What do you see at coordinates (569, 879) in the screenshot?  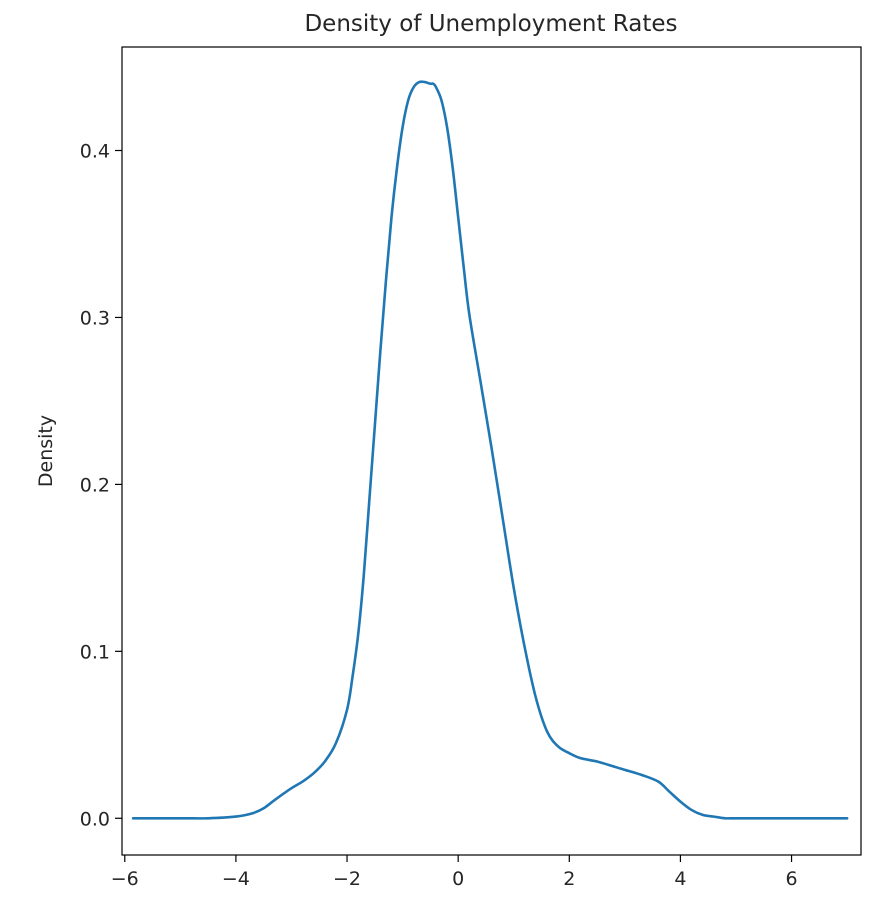 I see `x-tick-label: 2` at bounding box center [569, 879].